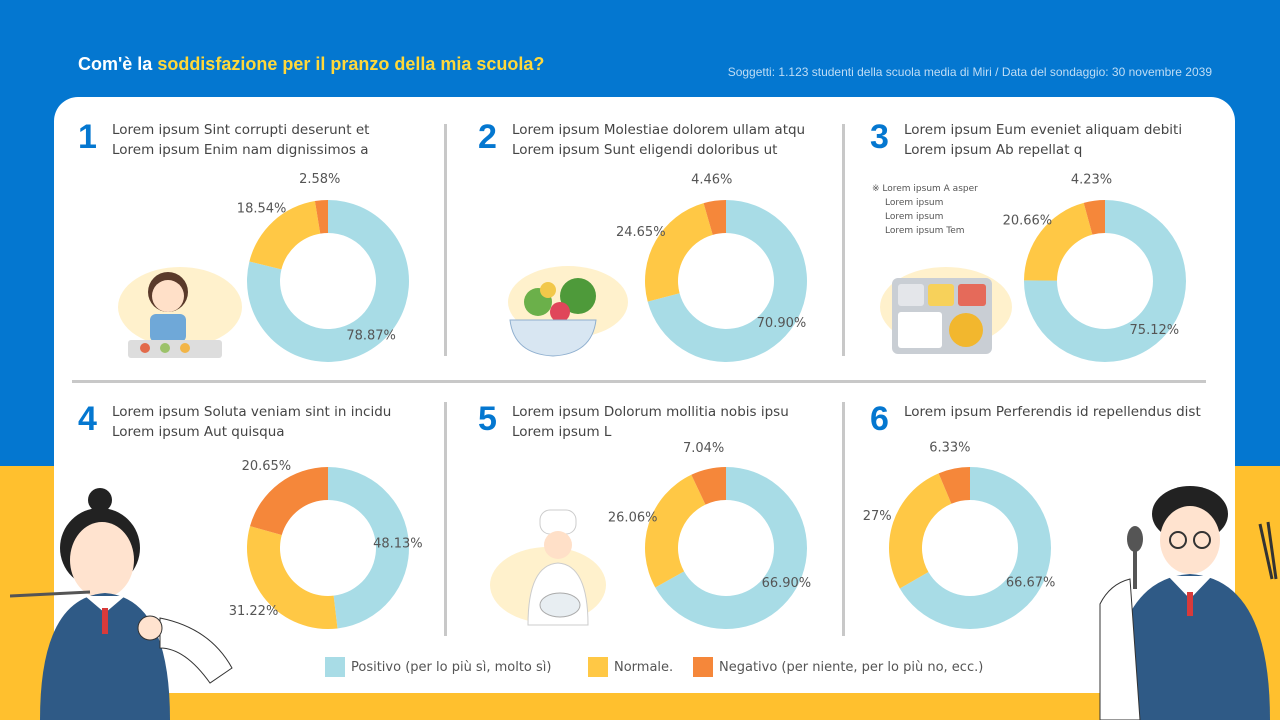  What do you see at coordinates (267, 466) in the screenshot?
I see `data-label: 20.65%` at bounding box center [267, 466].